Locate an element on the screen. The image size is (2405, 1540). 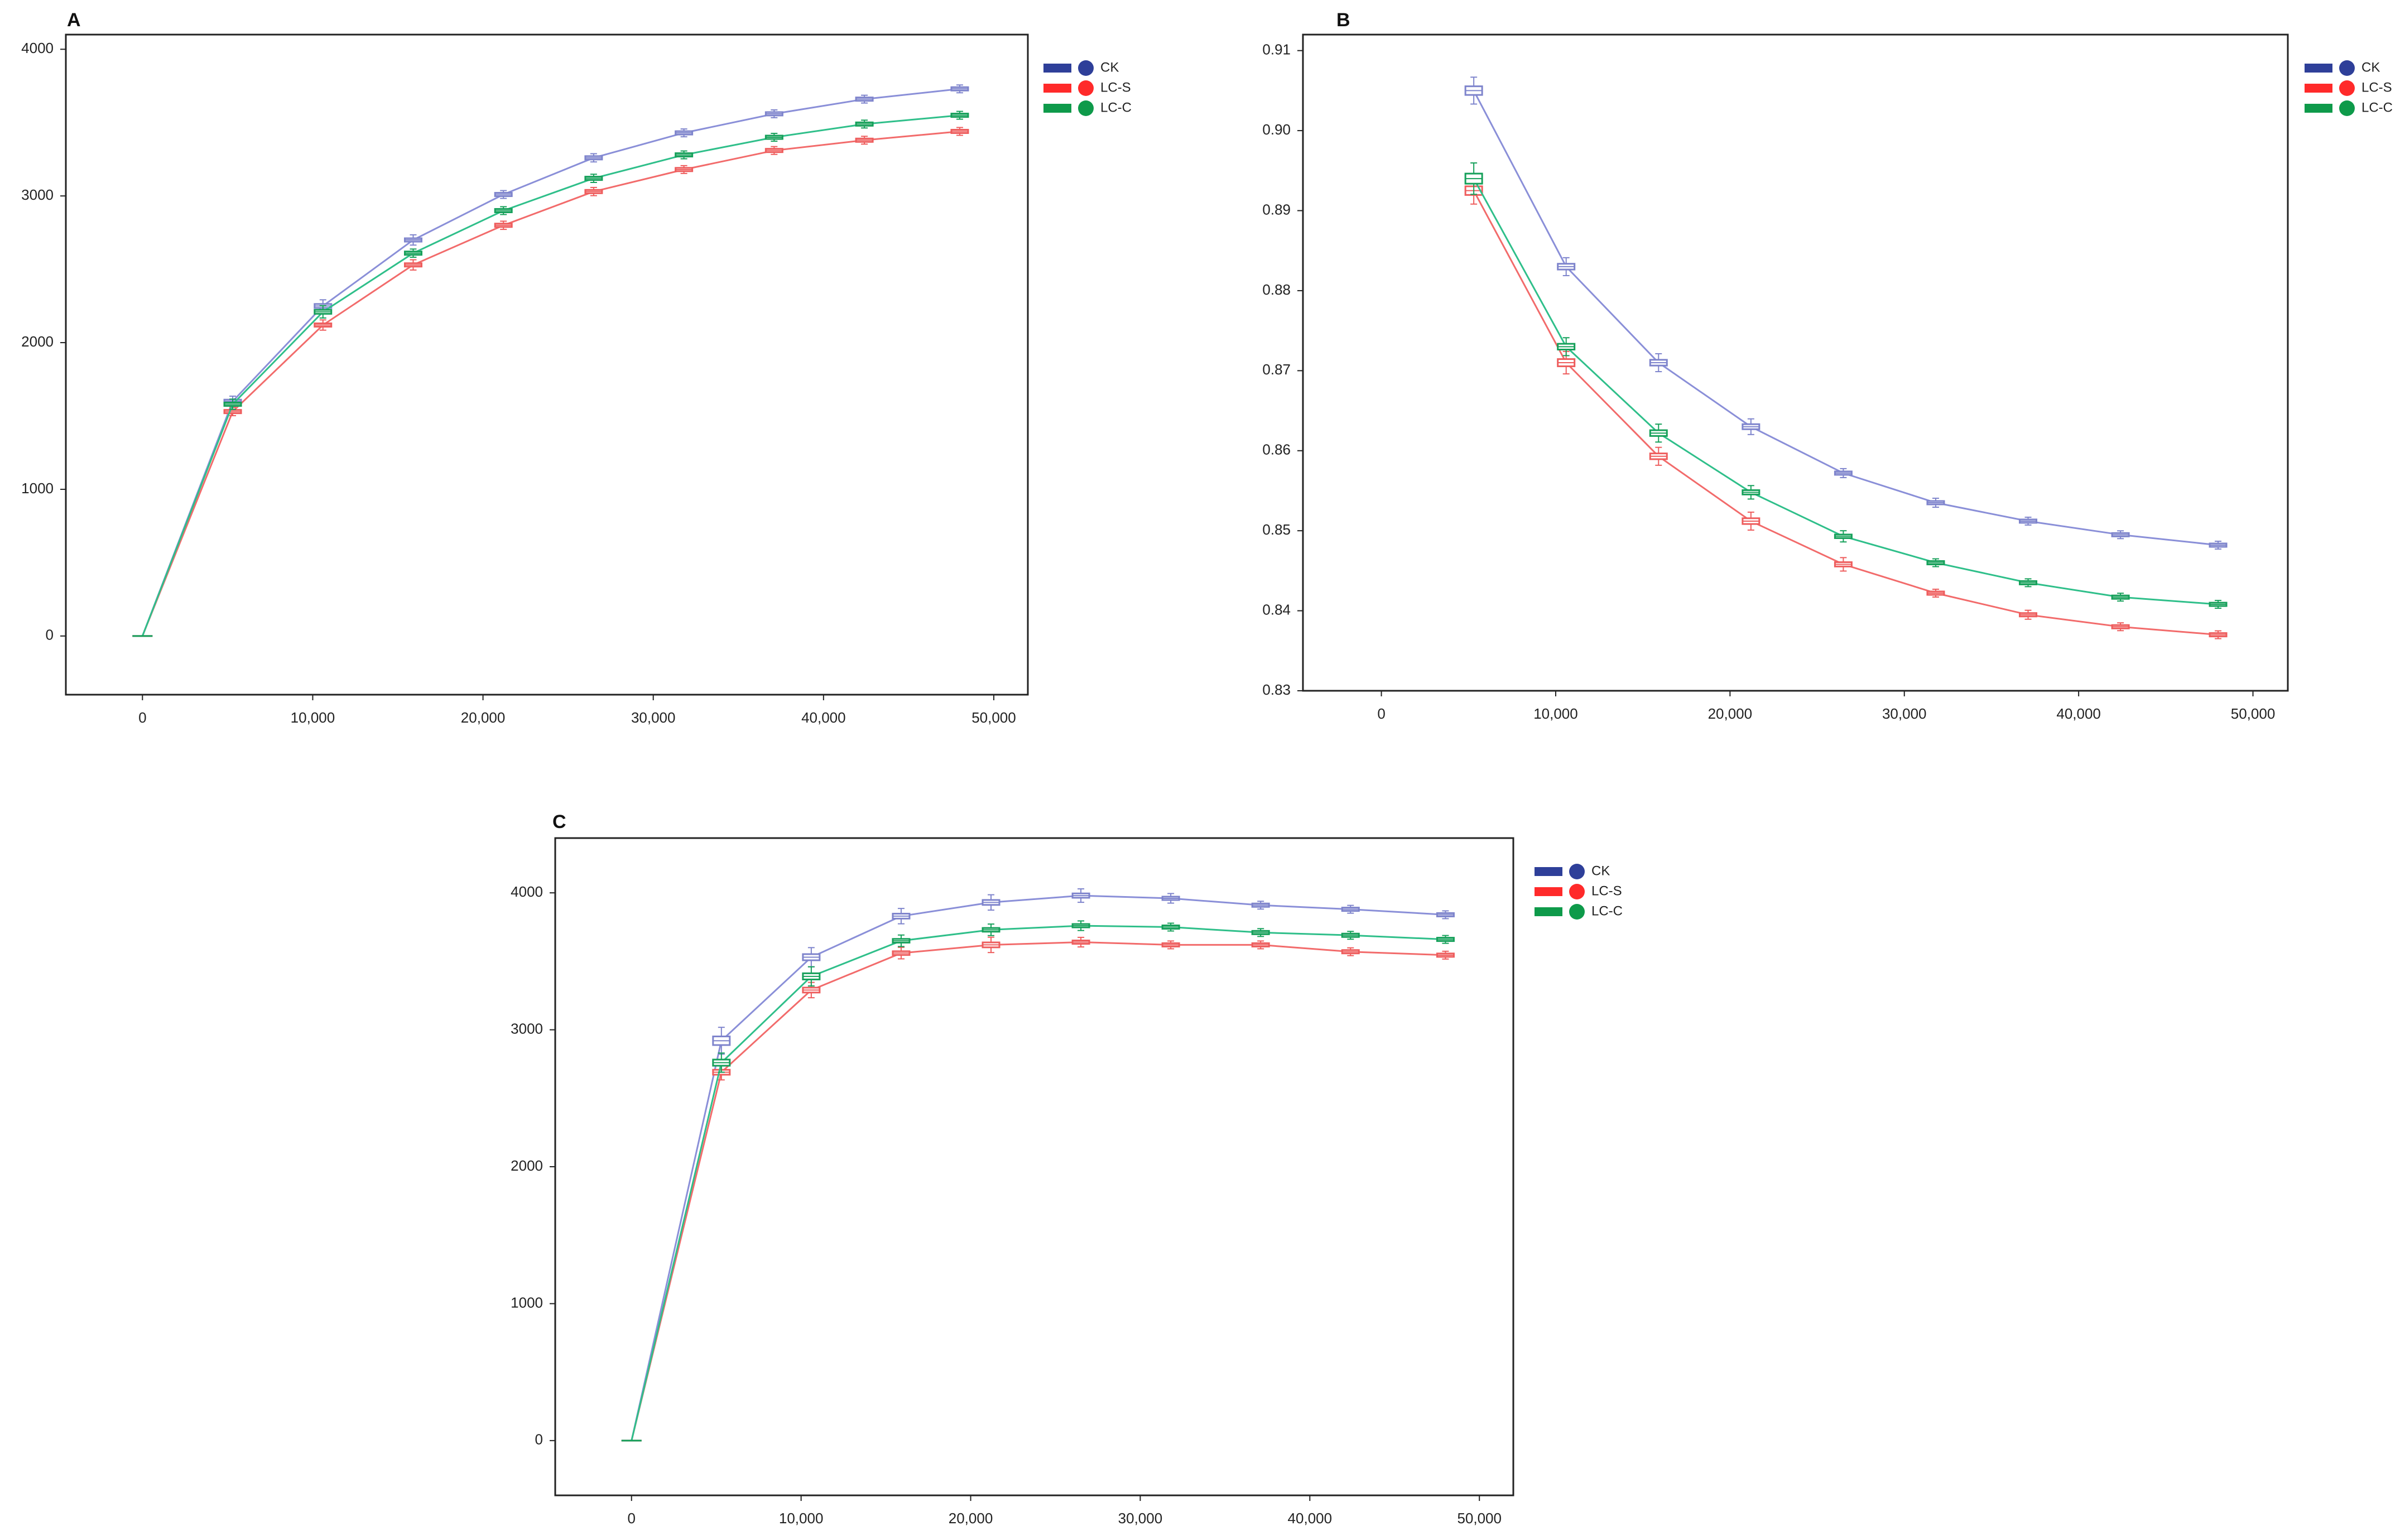
y-tick-label: 0.83 is located at coordinates (1276, 689).